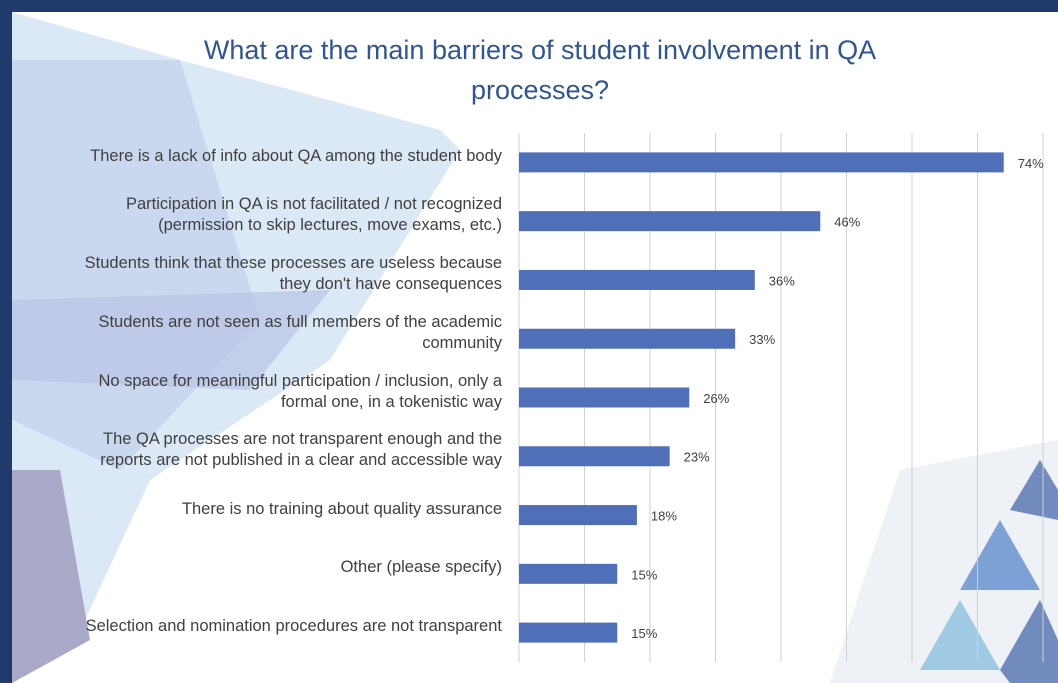 The height and width of the screenshot is (683, 1058). What do you see at coordinates (529, 6) in the screenshot?
I see `frame-top` at bounding box center [529, 6].